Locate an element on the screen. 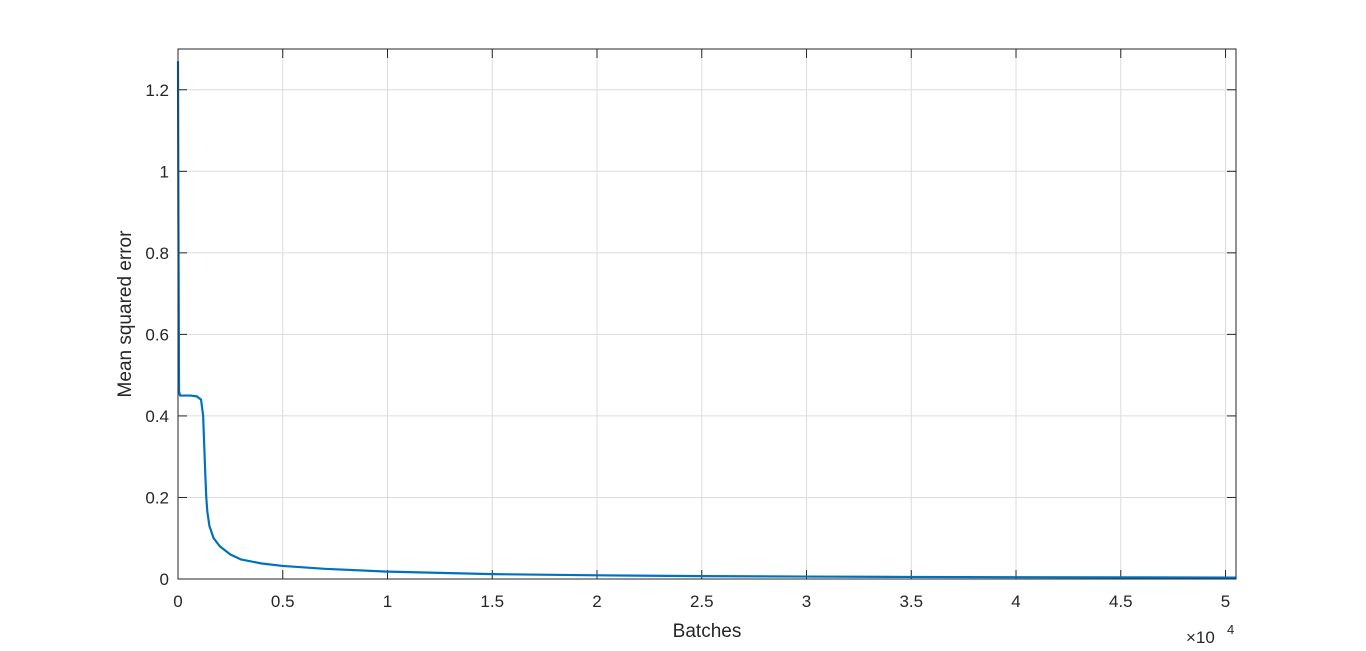 This screenshot has height=651, width=1366. x-tick-label: 1.5 is located at coordinates (492, 601).